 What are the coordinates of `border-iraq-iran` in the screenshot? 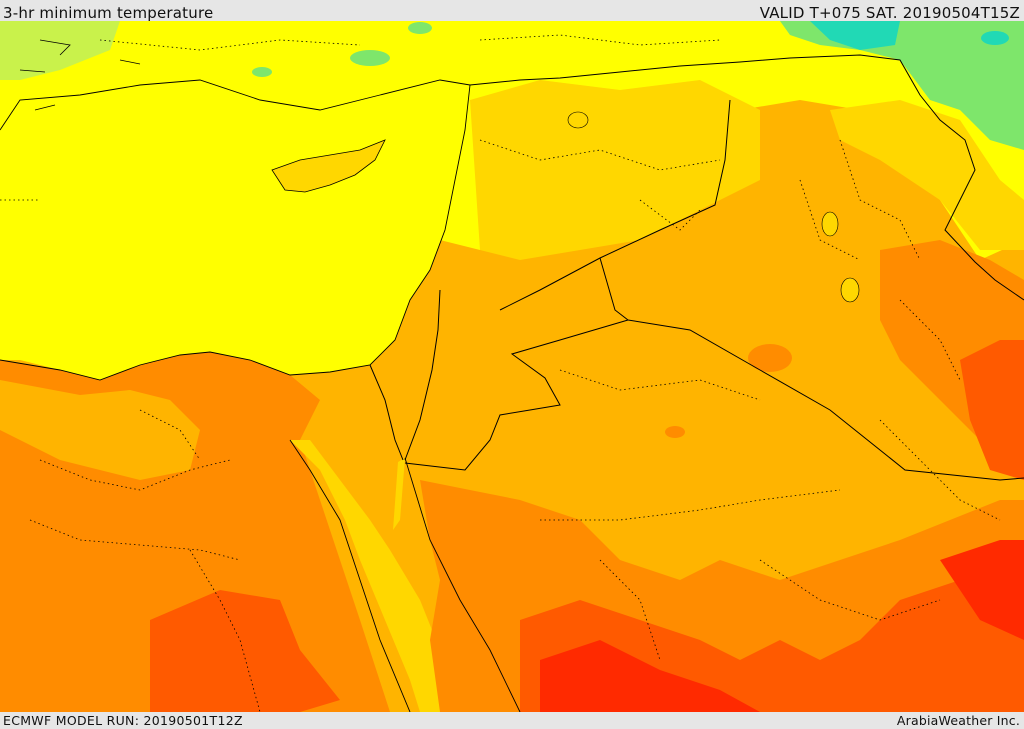 It's located at (906, 177).